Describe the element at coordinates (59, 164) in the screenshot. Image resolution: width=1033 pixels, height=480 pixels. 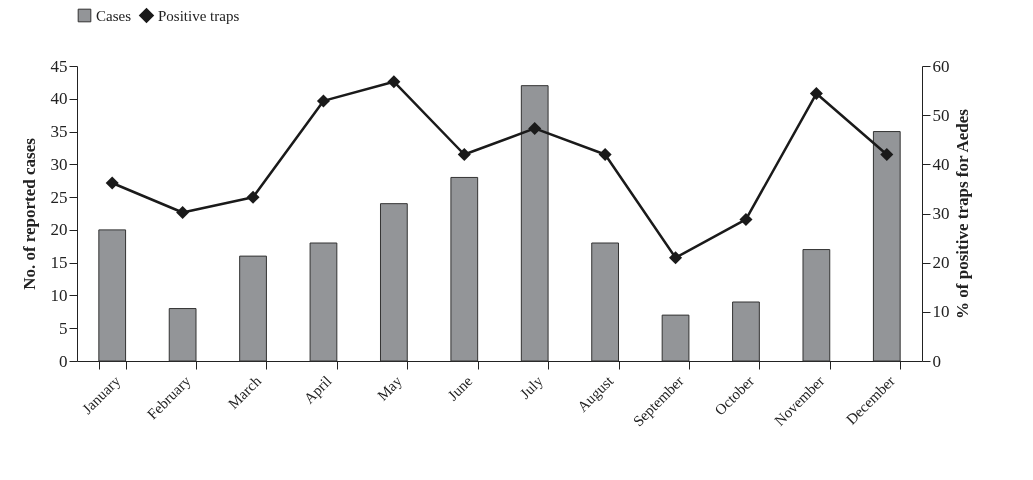
I see `y-tick-label: 30` at that location.